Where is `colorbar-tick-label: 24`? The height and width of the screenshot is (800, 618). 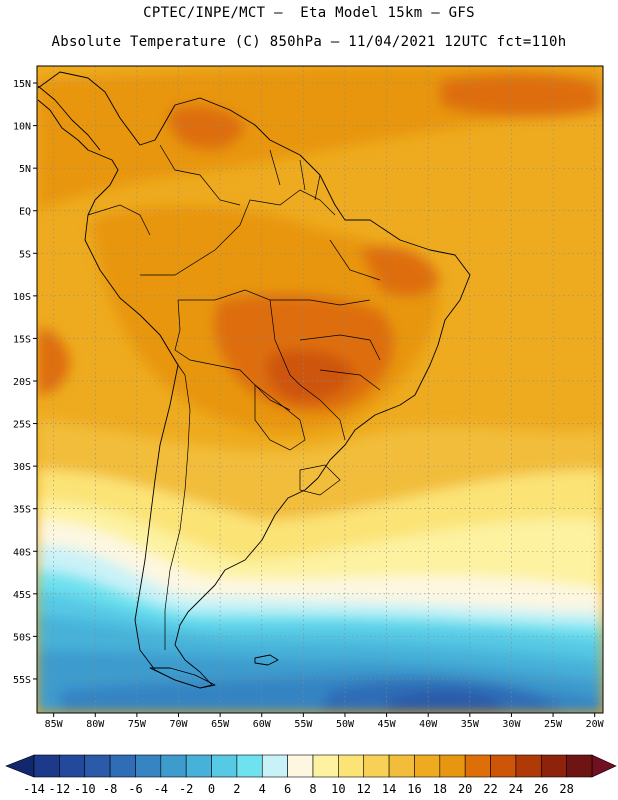 colorbar-tick-label: 24 is located at coordinates (516, 789).